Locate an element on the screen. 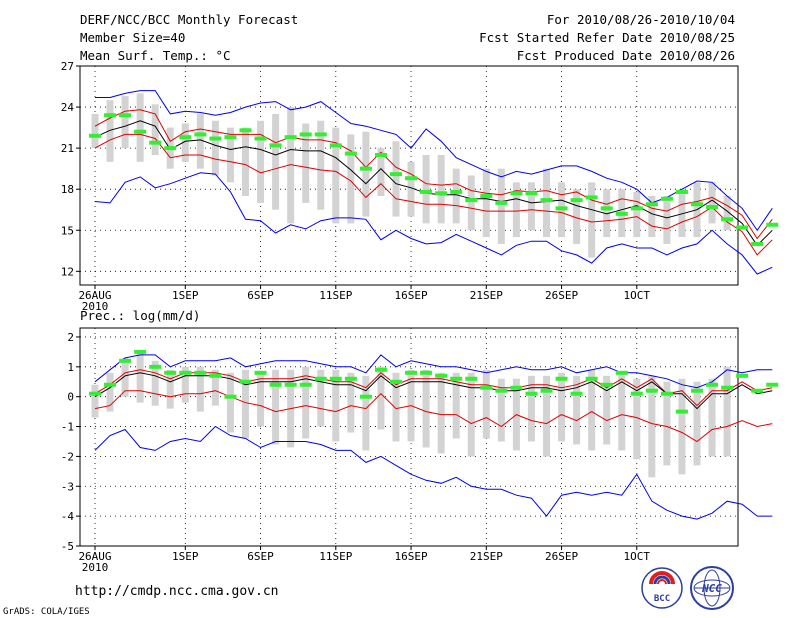  series-line-p25 is located at coordinates (433, 416).